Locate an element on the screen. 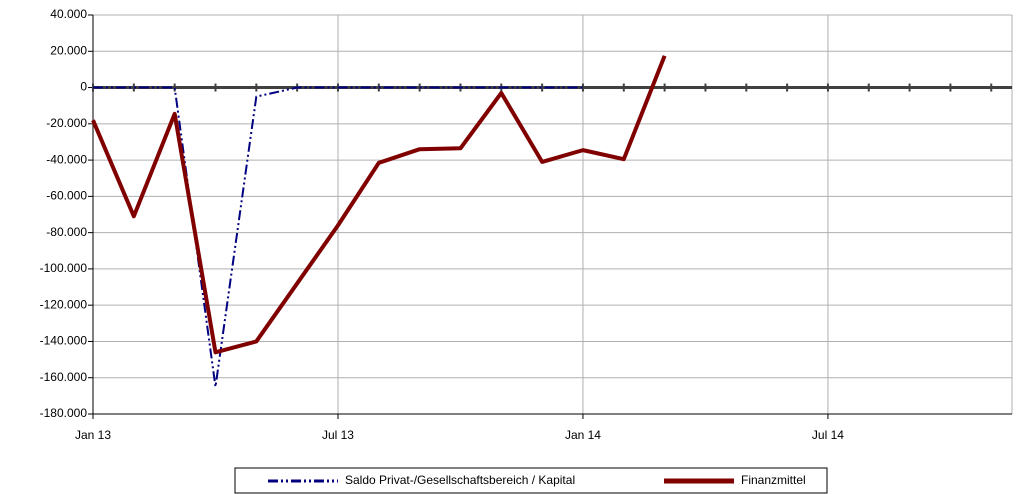  y-tick-label: -40.000 is located at coordinates (66, 159).